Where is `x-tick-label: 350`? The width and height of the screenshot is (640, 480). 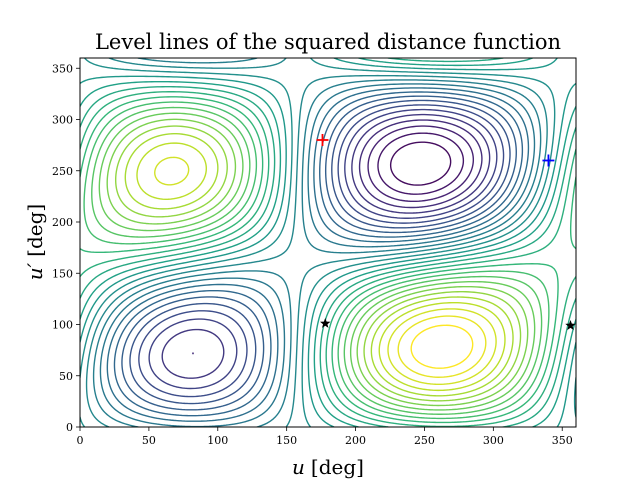 x-tick-label: 350 is located at coordinates (562, 440).